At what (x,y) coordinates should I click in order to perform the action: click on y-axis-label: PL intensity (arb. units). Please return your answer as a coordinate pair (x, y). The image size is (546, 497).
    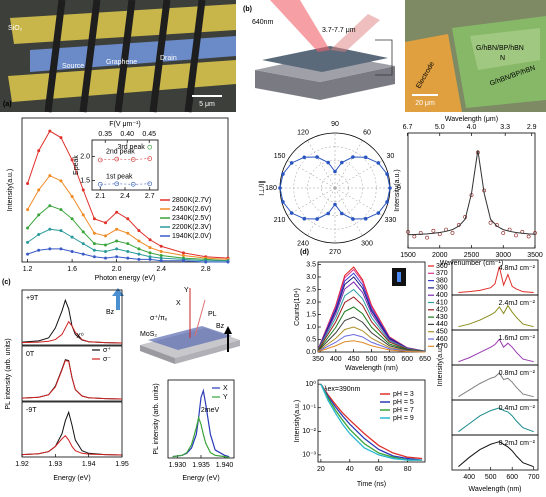
    Looking at the image, I should click on (8, 373).